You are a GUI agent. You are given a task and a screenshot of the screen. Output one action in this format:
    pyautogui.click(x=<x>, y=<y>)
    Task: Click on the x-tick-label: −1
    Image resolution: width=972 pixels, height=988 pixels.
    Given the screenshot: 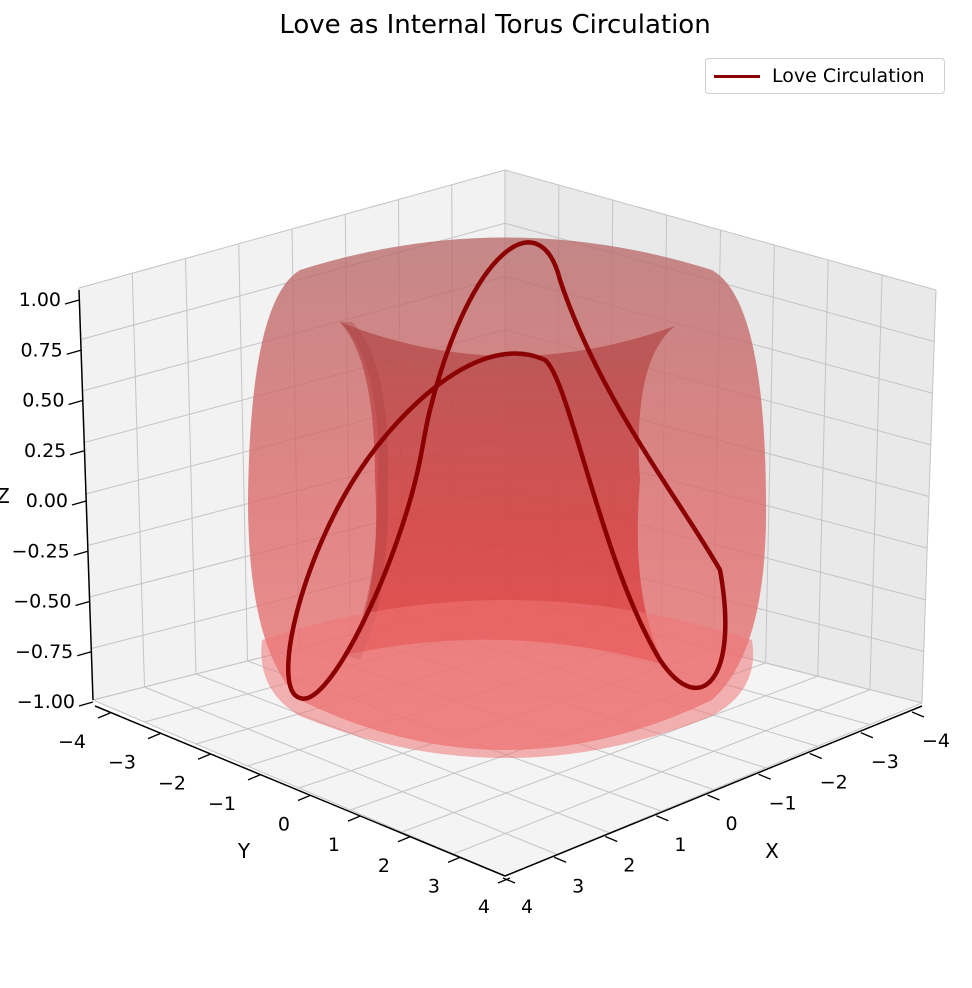 What is the action you would take?
    pyautogui.click(x=783, y=803)
    